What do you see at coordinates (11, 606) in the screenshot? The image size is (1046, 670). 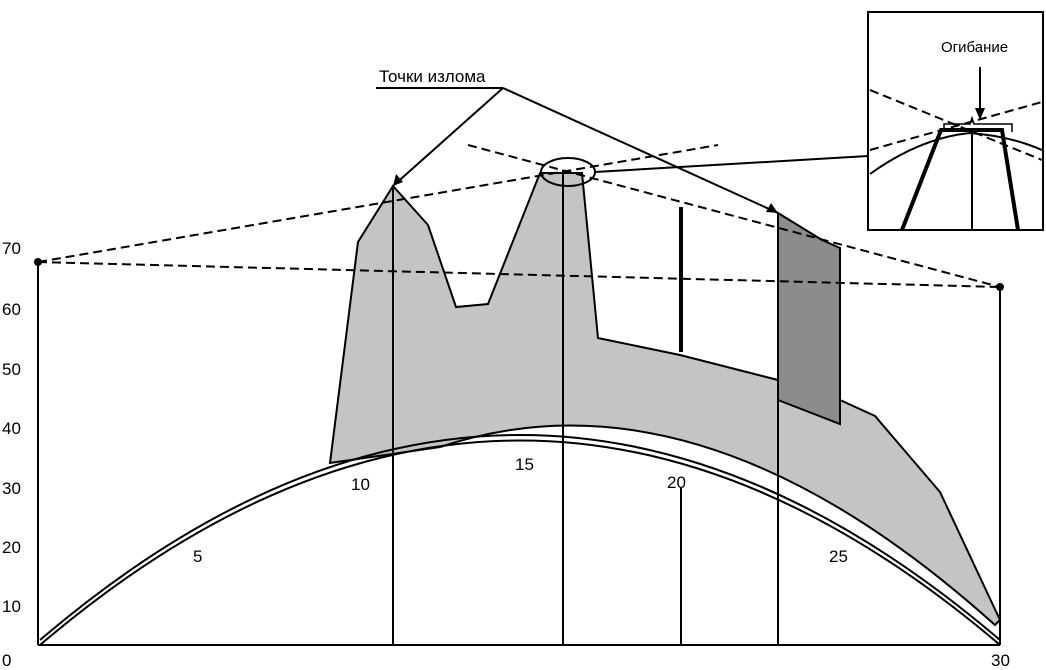 I see `y-tick-label: 10` at bounding box center [11, 606].